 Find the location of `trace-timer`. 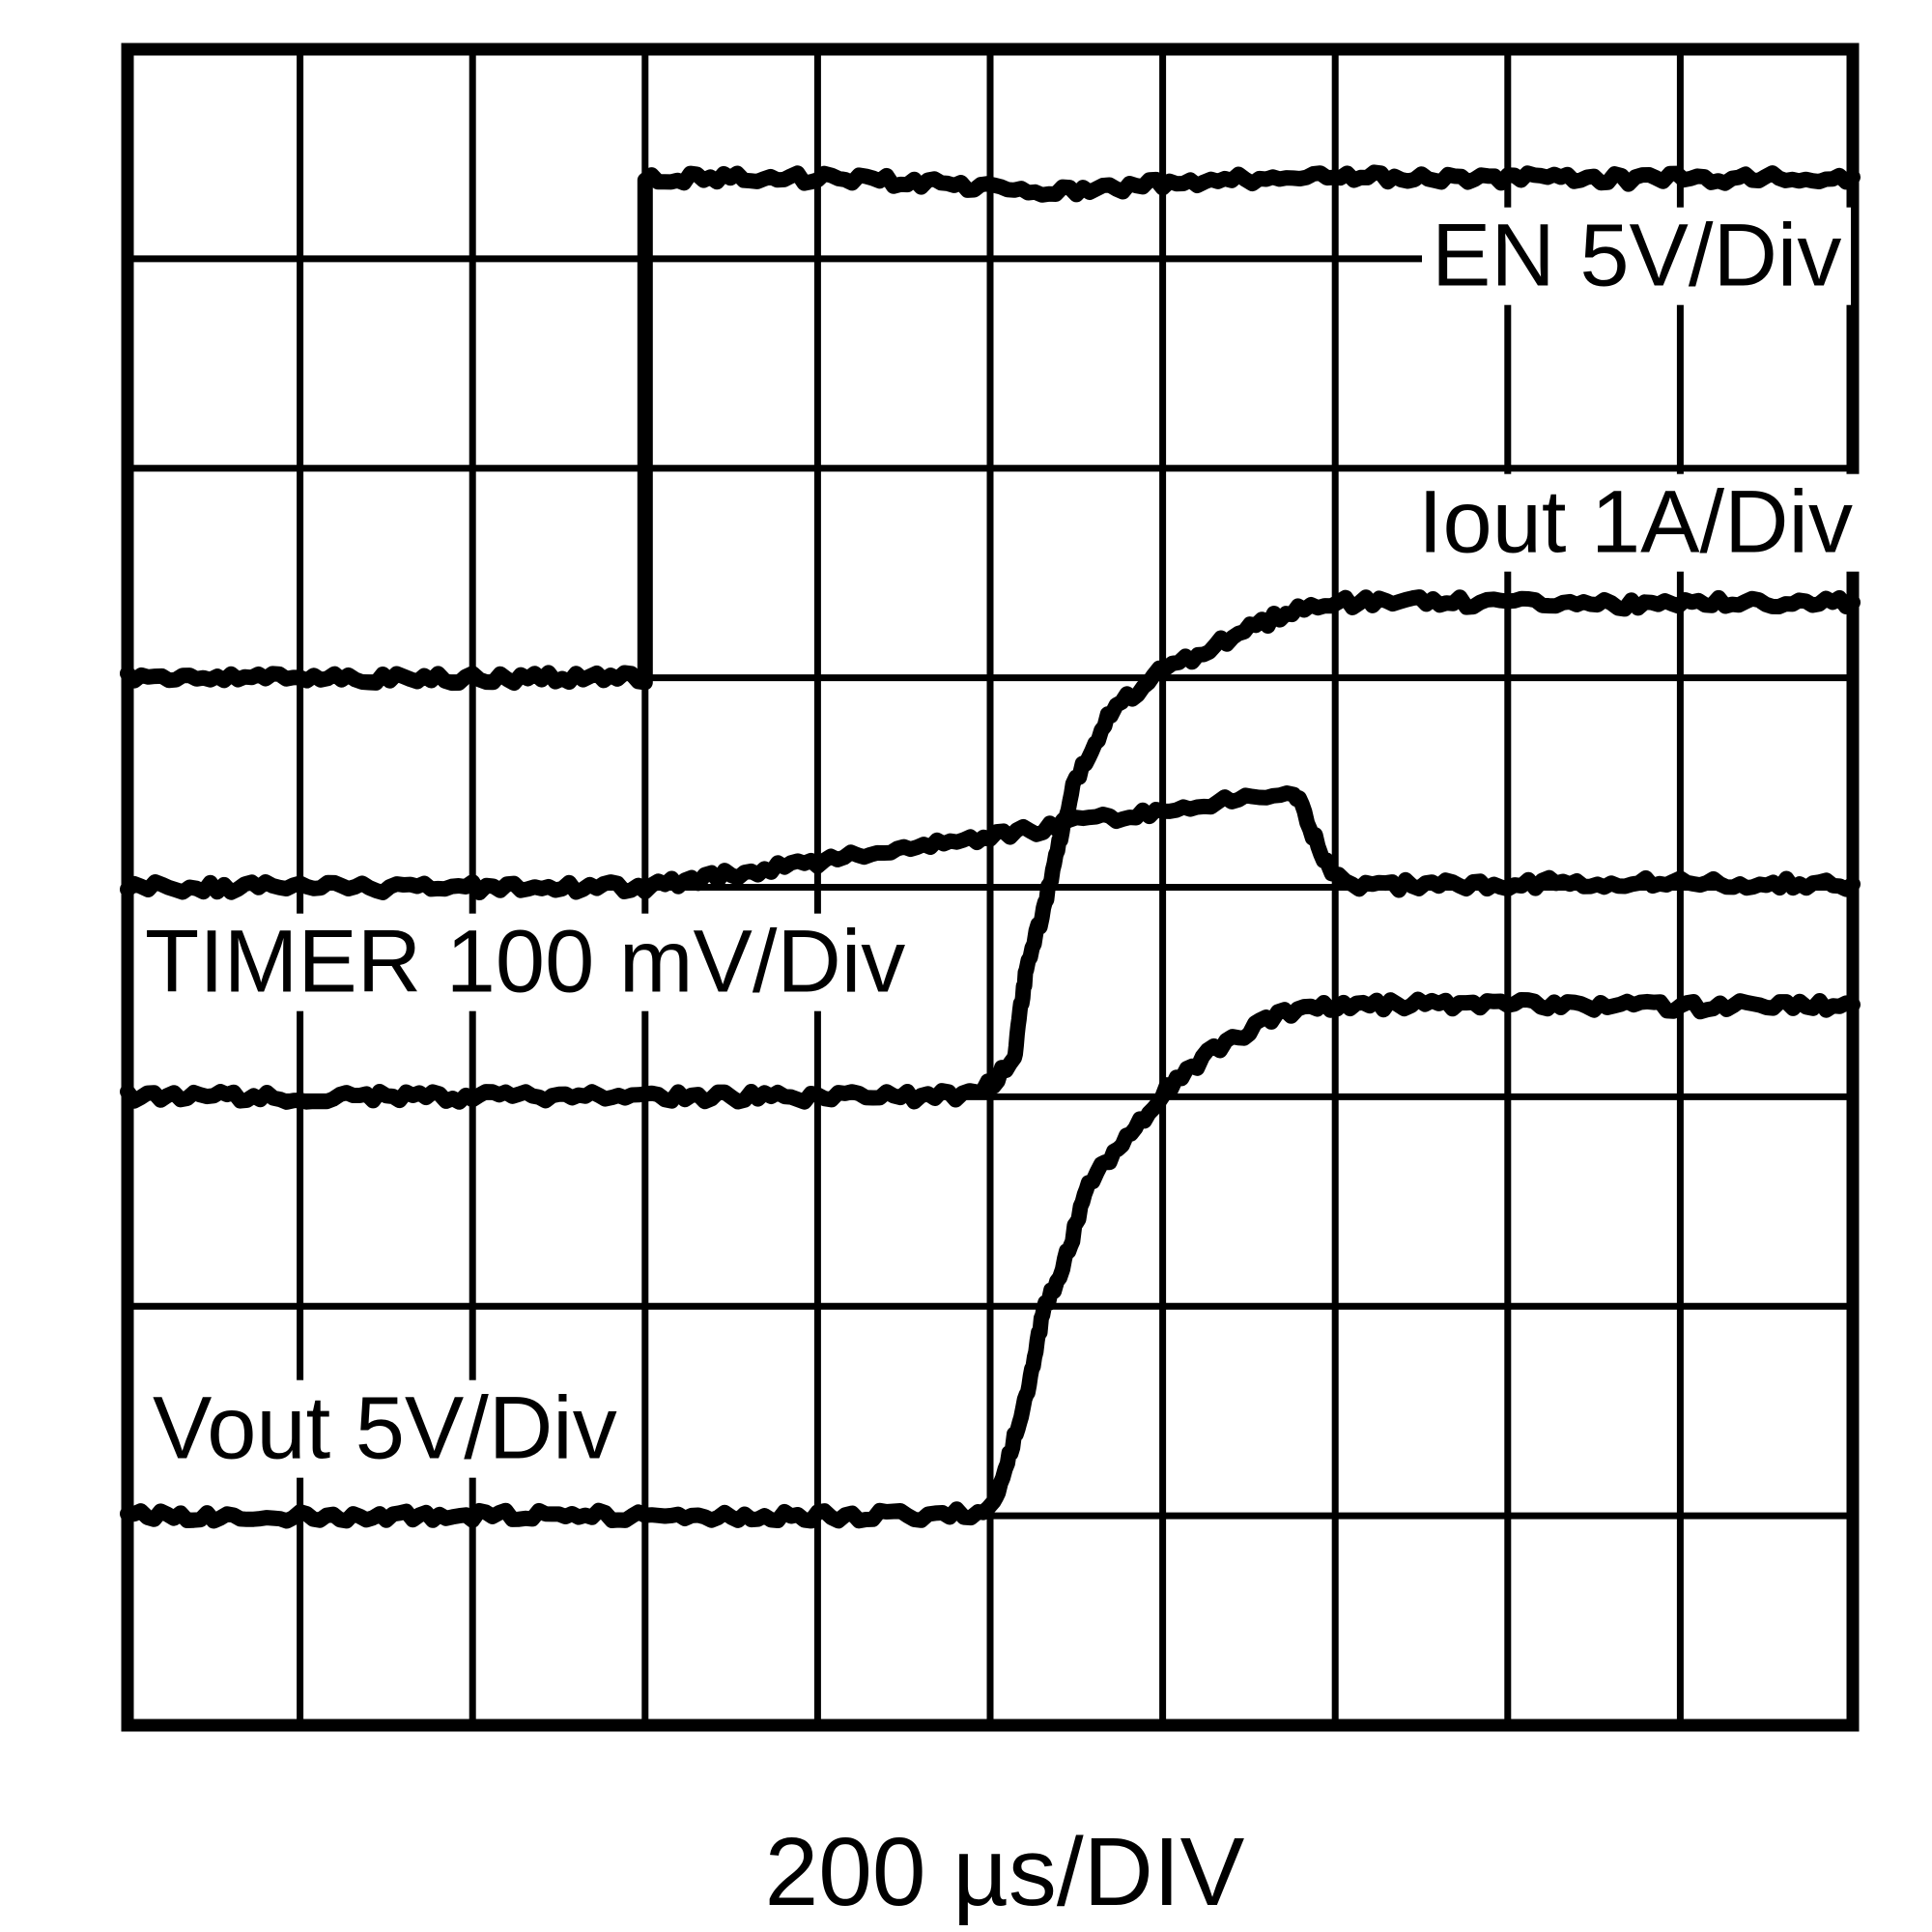

trace-timer is located at coordinates (990, 842).